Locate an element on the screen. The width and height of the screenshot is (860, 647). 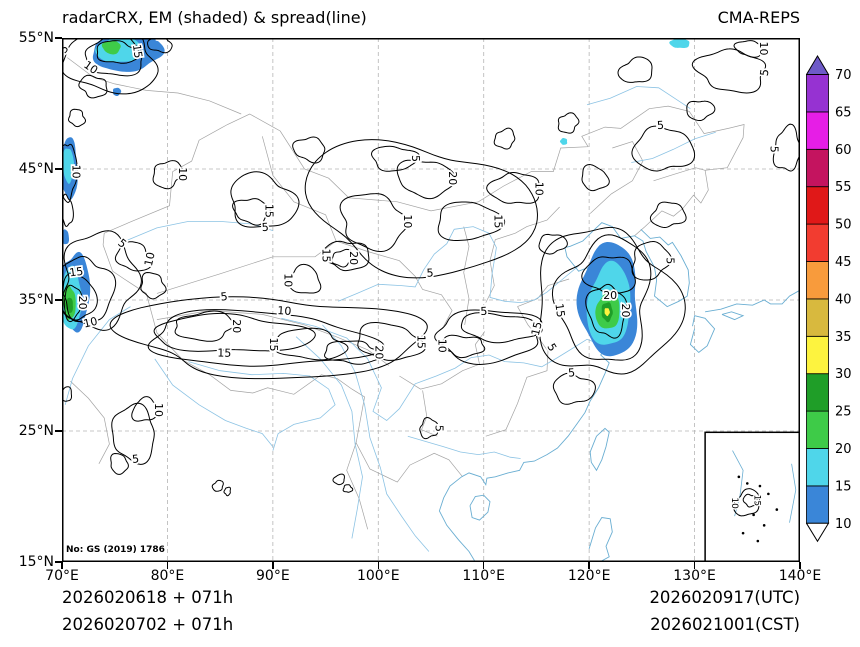
valid-time-utc: 2026020917(UTC) is located at coordinates (724, 597).